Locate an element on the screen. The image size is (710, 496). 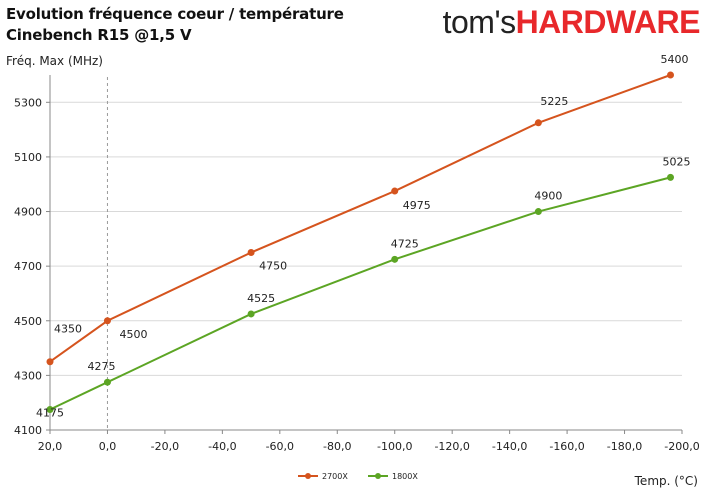
title-line-1: Evolution fréquence coeur / température is located at coordinates (175, 14).